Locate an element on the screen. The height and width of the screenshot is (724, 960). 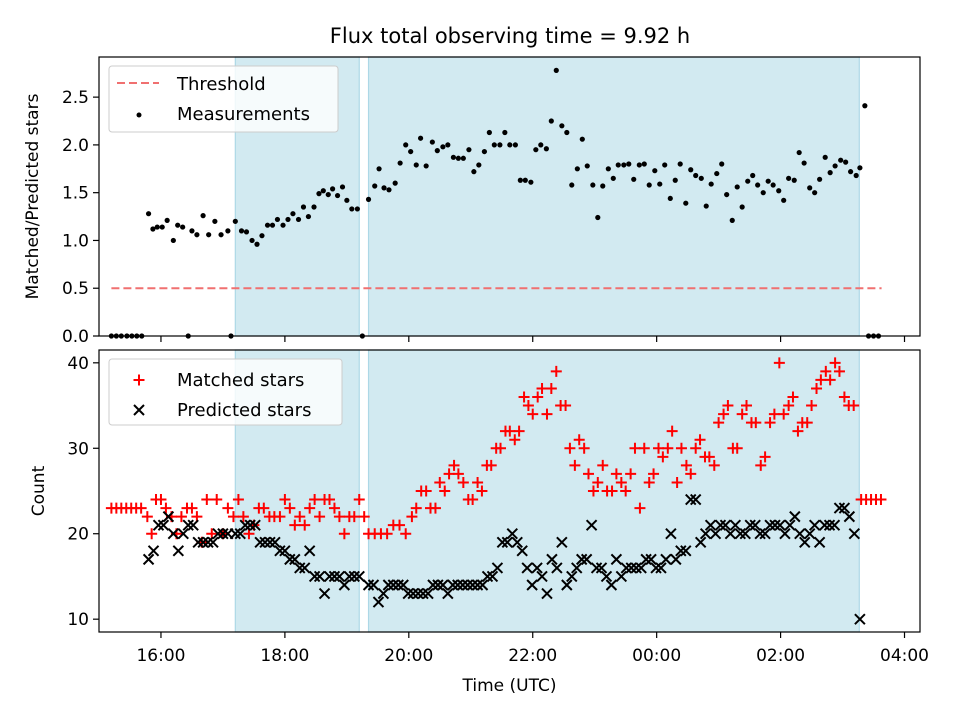
time-x-axis-label: Time (UTC) is located at coordinates (509, 686).